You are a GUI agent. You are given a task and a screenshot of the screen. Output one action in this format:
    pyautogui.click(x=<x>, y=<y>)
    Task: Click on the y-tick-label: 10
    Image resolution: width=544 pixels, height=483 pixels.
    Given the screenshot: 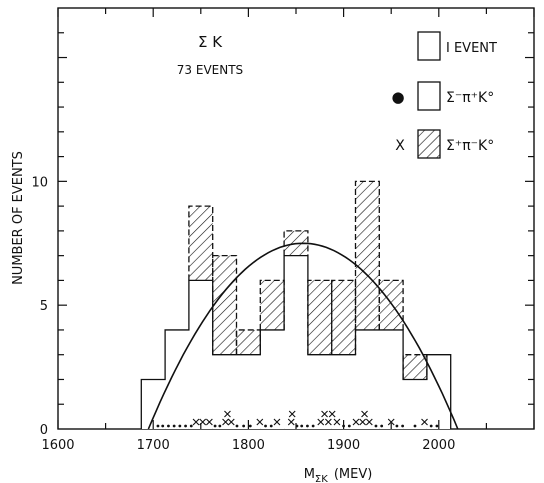 What is the action you would take?
    pyautogui.click(x=39, y=182)
    